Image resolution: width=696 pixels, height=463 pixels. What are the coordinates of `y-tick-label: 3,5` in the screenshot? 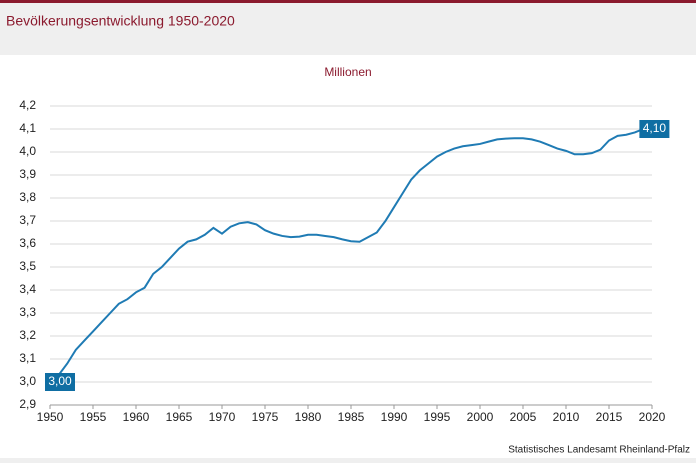 It's located at (27, 266).